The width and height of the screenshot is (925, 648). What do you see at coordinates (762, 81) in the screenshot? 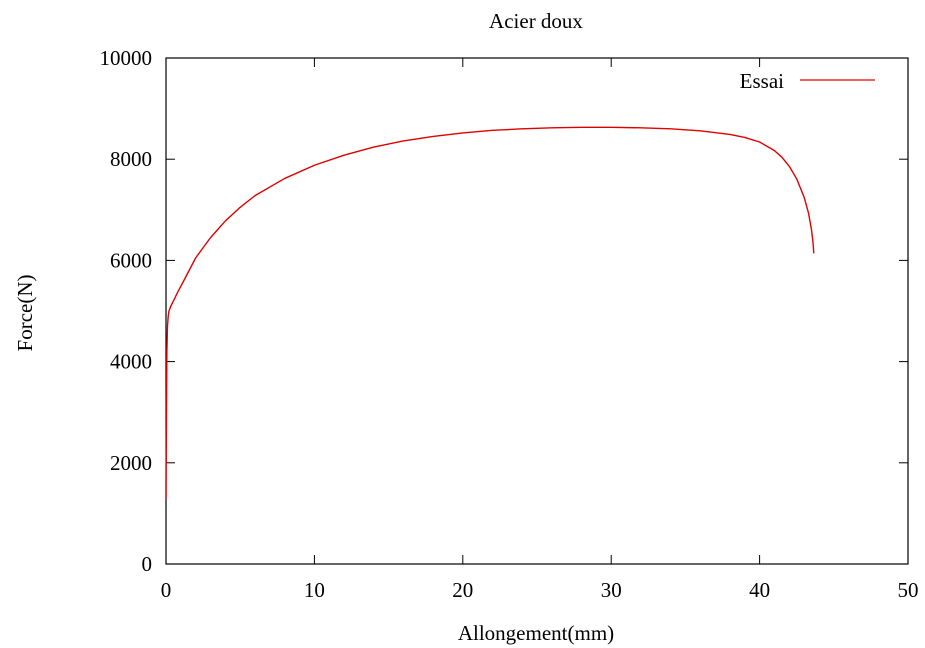
I see `legend-entry-essai-label: Essai` at bounding box center [762, 81].